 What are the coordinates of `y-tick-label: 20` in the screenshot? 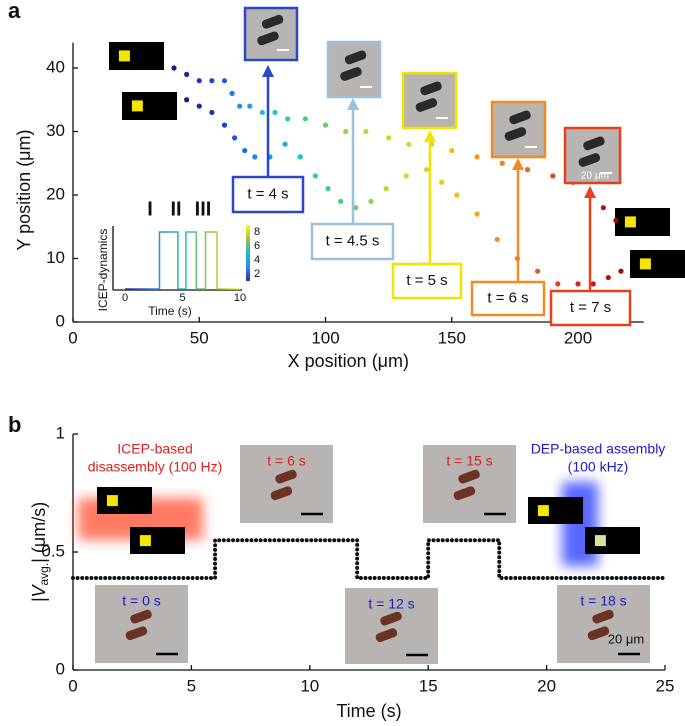 It's located at (55, 193).